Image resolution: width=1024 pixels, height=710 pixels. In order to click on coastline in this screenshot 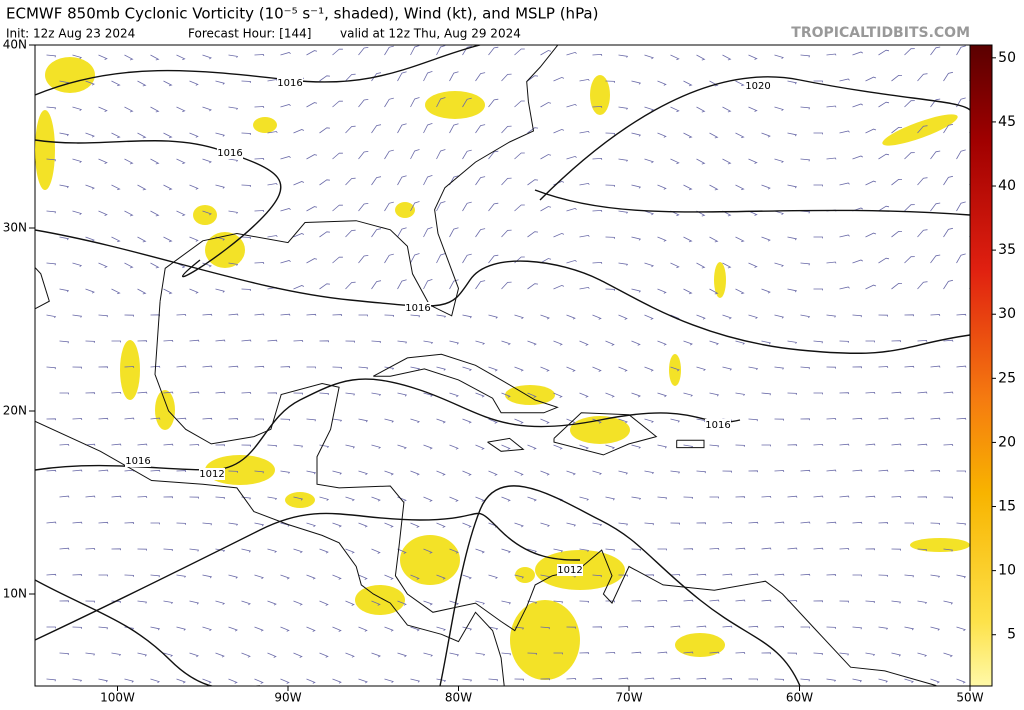, I will do `click(605, 434)`.